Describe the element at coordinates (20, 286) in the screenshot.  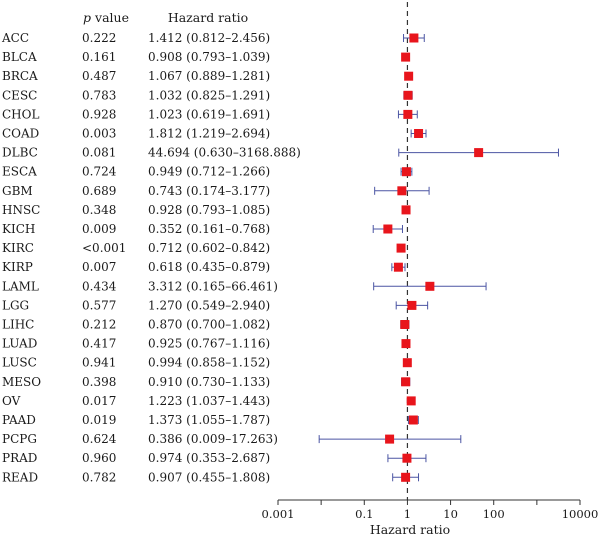
I see `row-cancer-label: LAML` at that location.